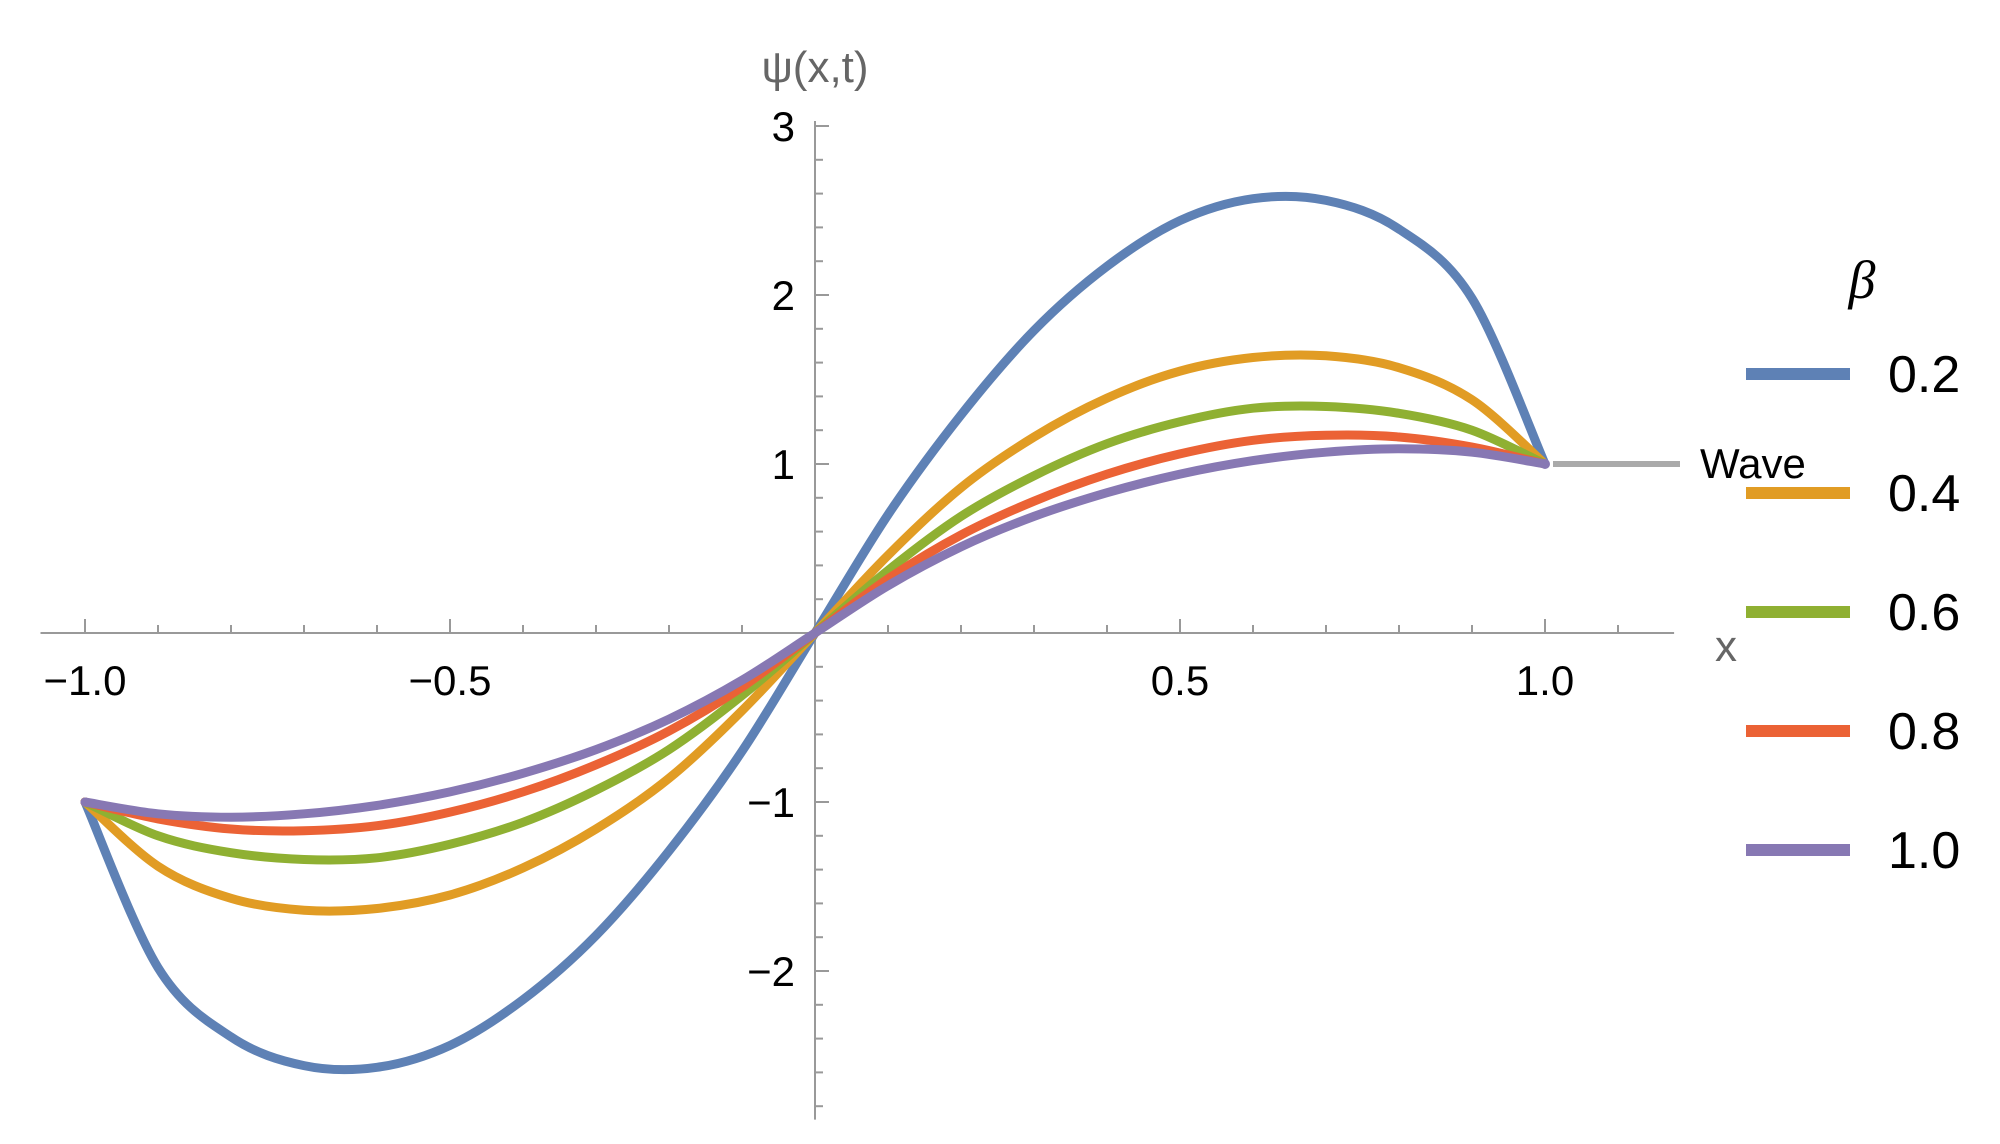  I want to click on annotation-layer: Wave, so click(1673, 463).